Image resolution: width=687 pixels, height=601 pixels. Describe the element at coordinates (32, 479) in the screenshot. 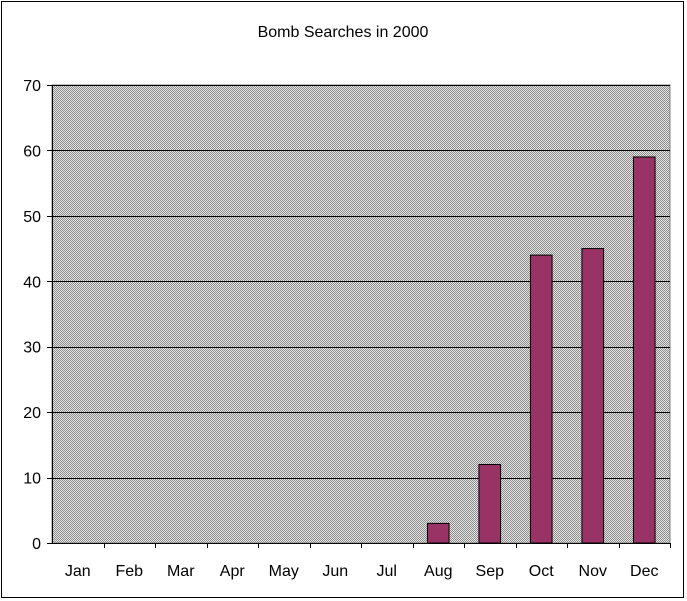

I see `y-tick-label: 10` at that location.